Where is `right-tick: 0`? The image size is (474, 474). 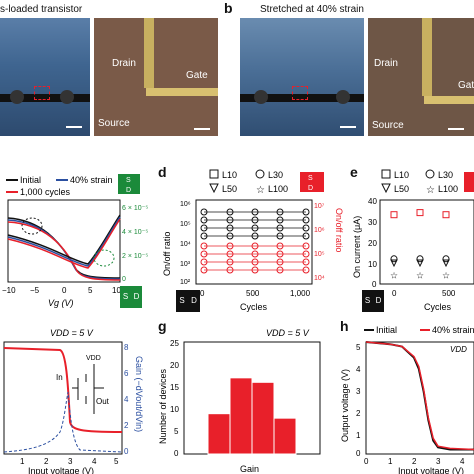
right-tick: 0 is located at coordinates (126, 451).